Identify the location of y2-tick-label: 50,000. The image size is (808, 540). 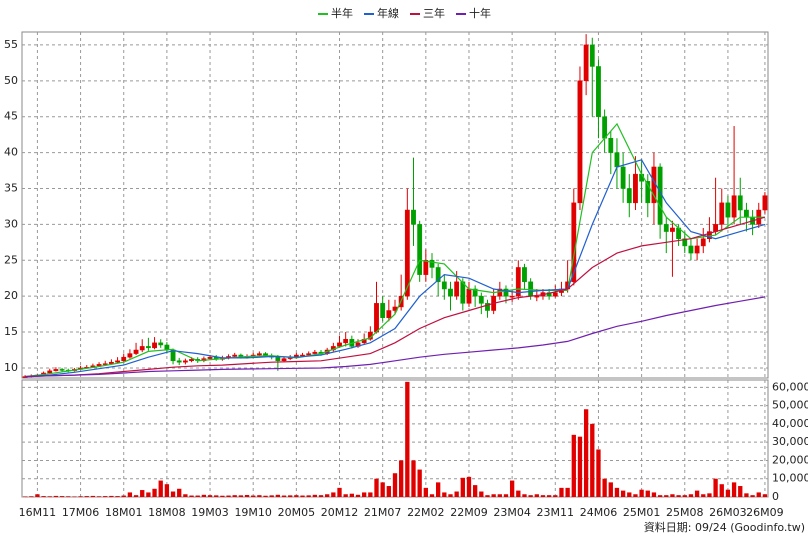
(790, 405).